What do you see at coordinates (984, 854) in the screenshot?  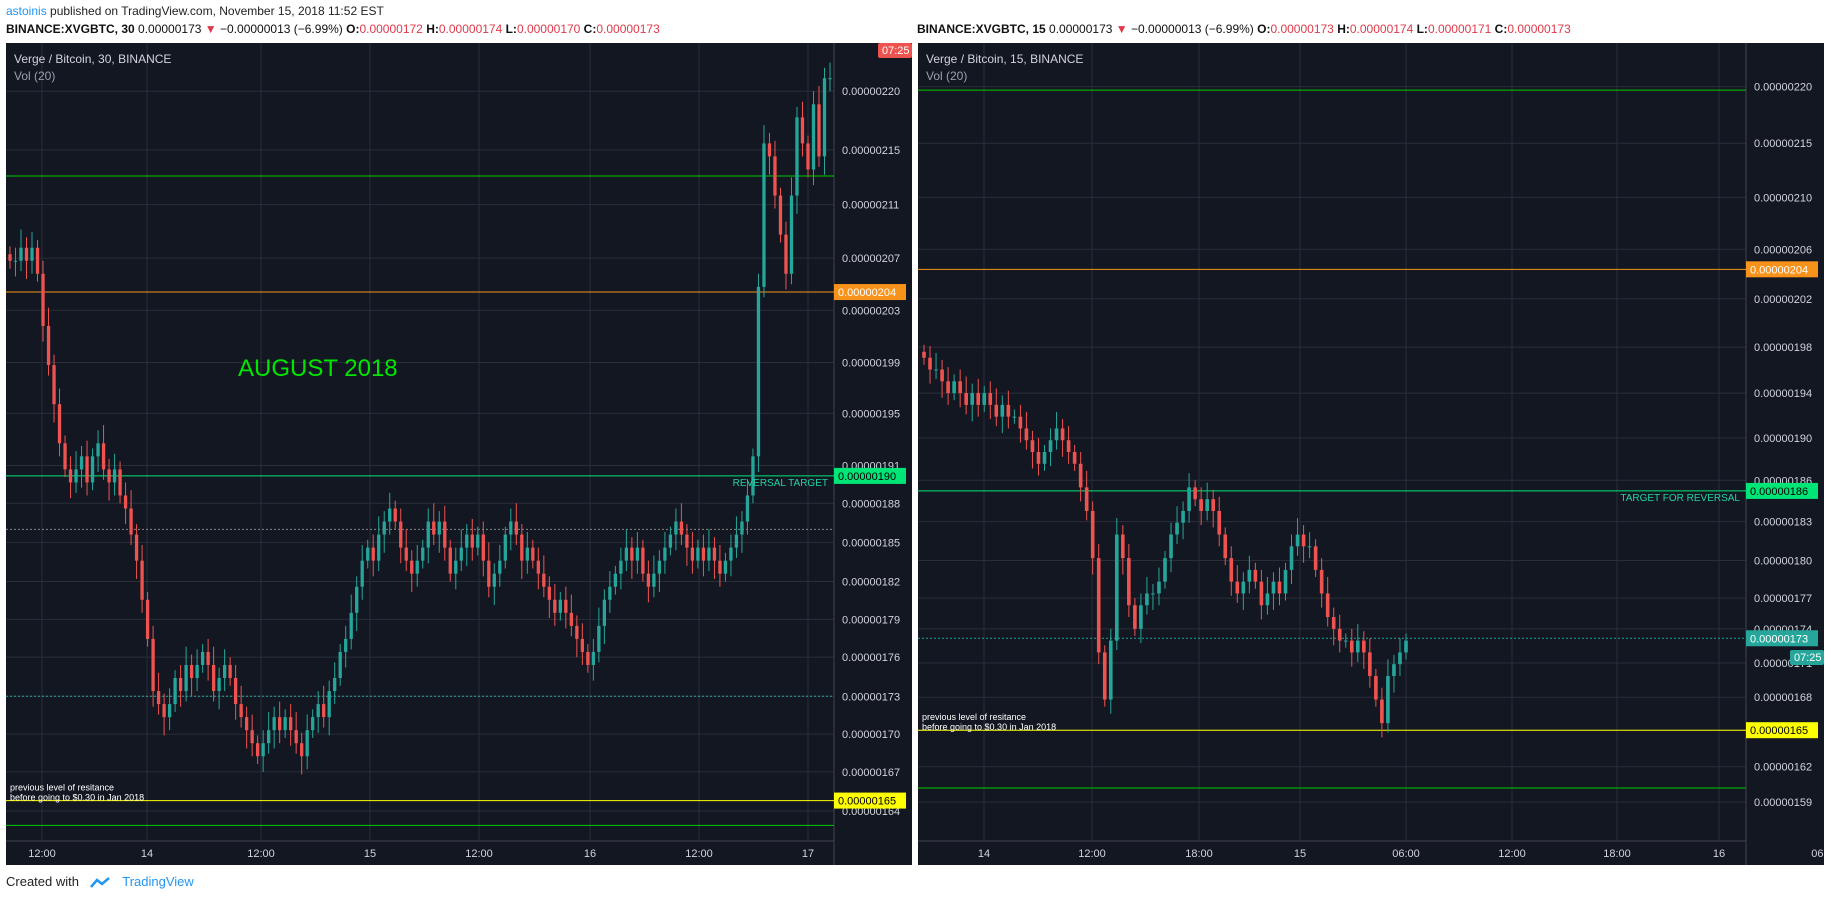 I see `x-tick-label: 14` at bounding box center [984, 854].